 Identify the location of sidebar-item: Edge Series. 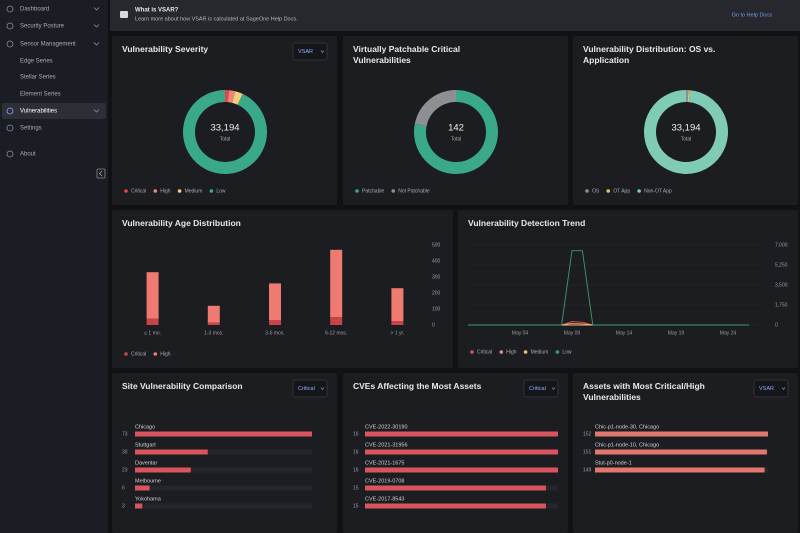
(36, 62).